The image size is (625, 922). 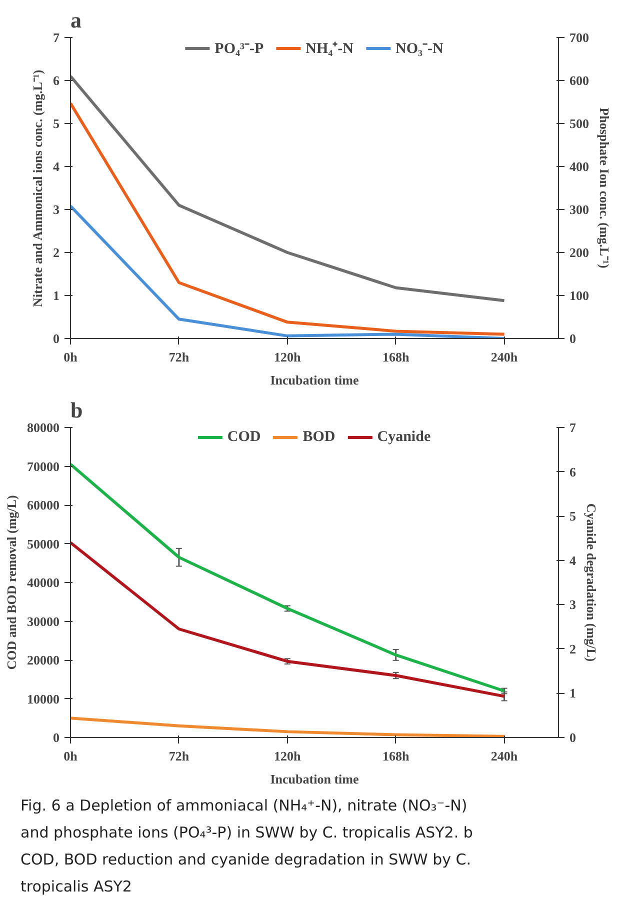 I want to click on y2-tick-label: 6, so click(x=573, y=472).